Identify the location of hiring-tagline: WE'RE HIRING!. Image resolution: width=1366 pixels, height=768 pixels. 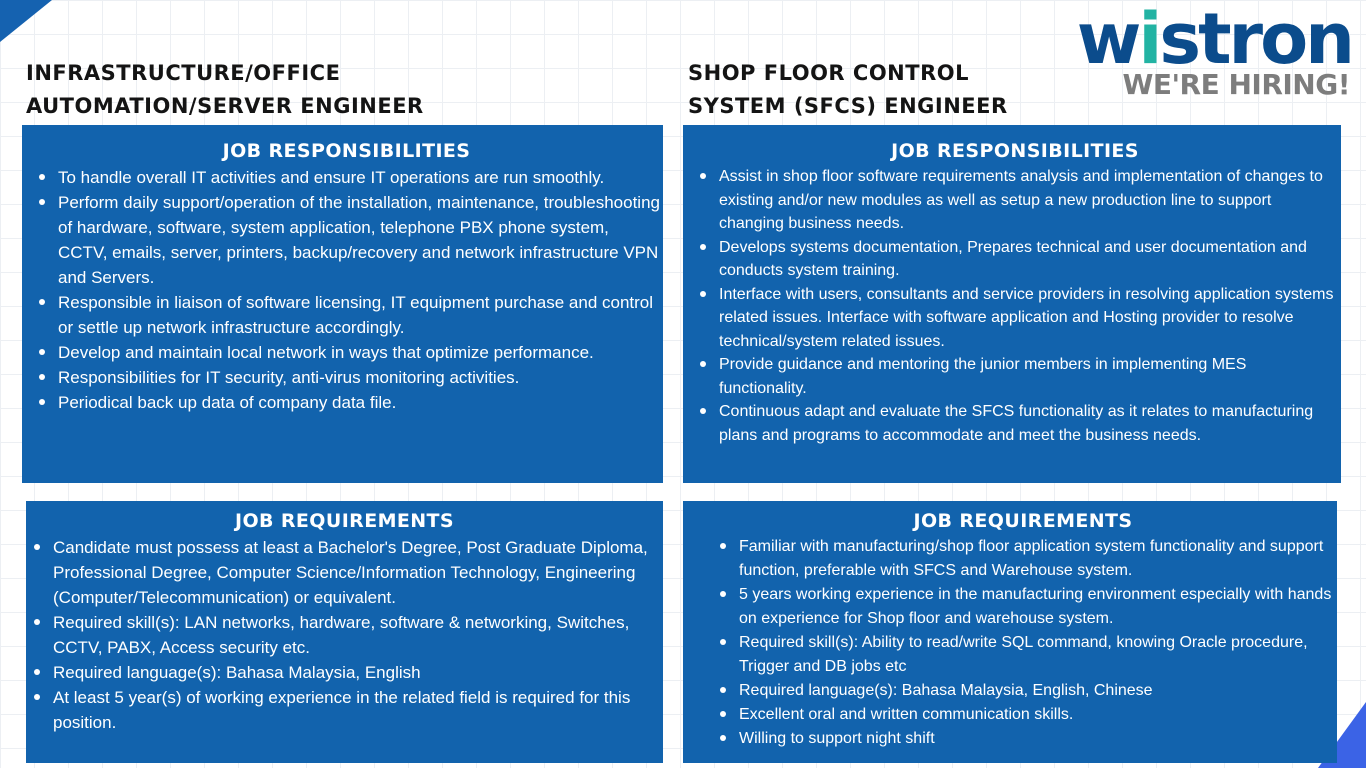
(1236, 84).